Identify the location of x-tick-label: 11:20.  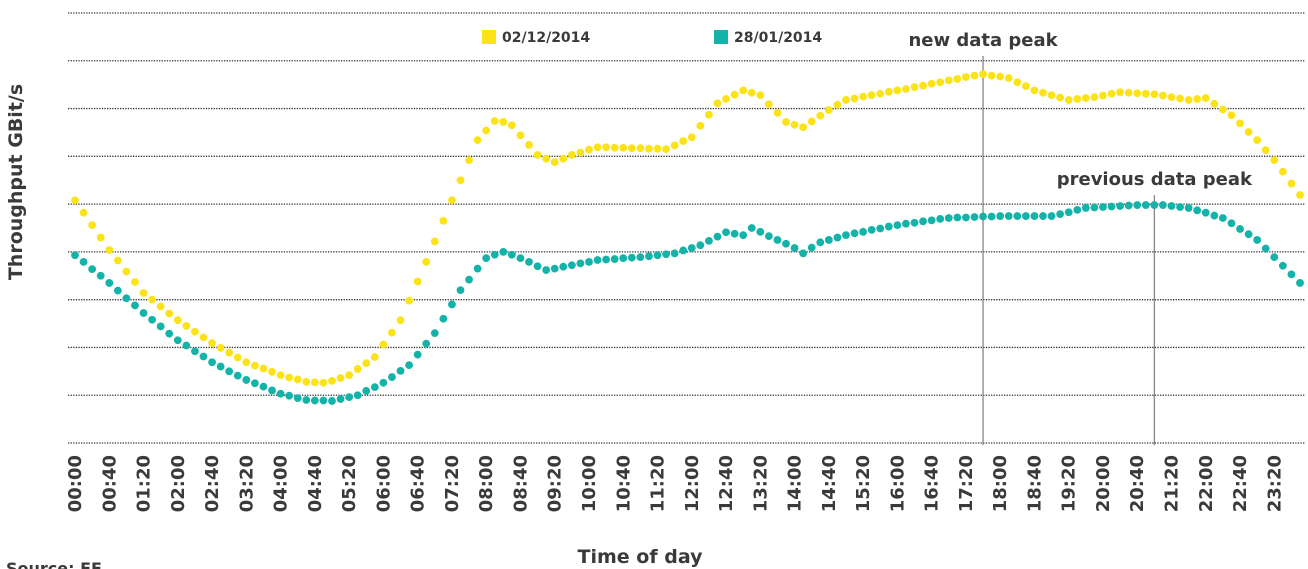
(658, 483).